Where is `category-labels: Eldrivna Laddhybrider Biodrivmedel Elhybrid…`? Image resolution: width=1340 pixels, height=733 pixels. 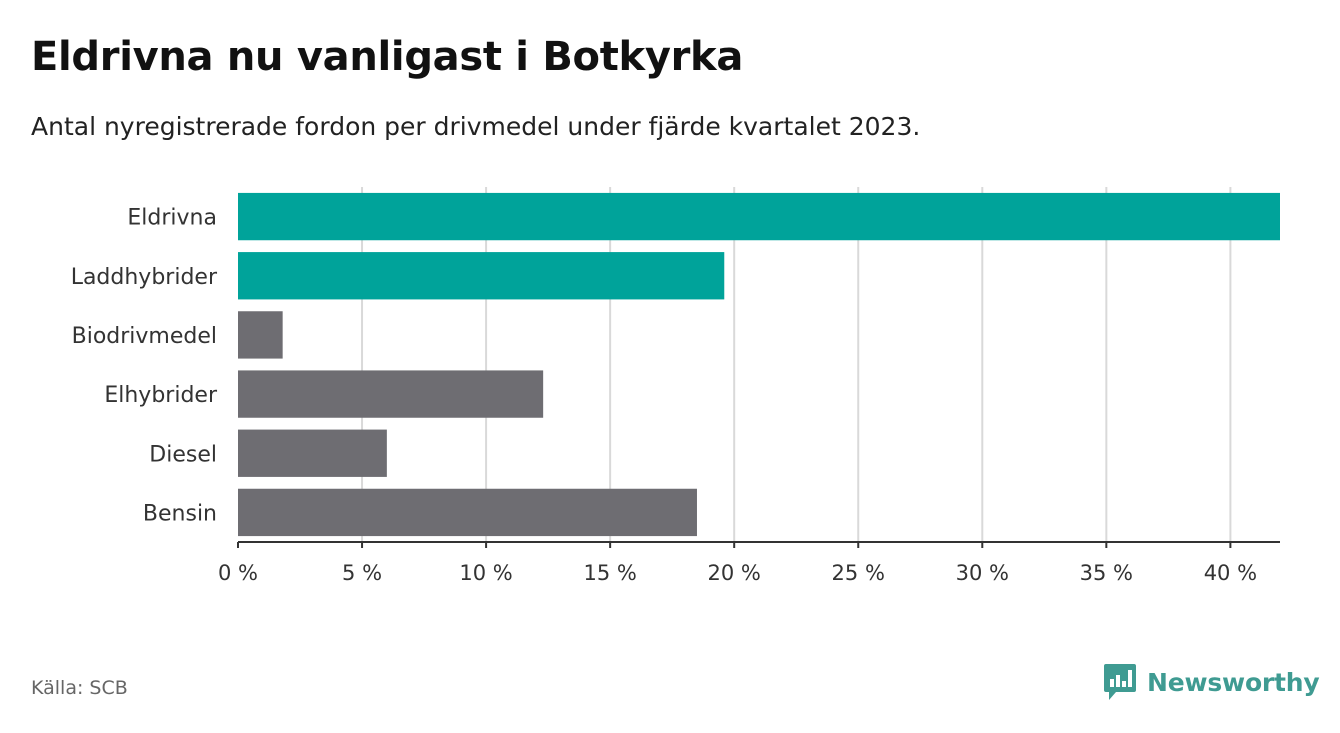
category-labels: Eldrivna Laddhybrider Biodrivmedel Elhybrid… is located at coordinates (144, 366).